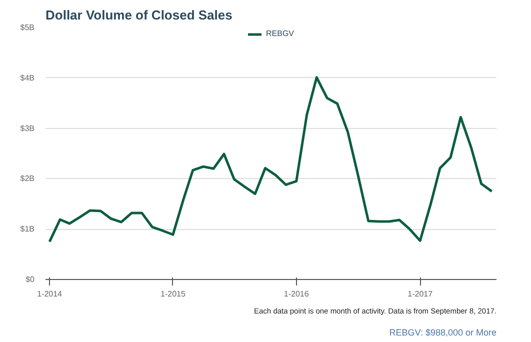 The height and width of the screenshot is (342, 531). Describe the element at coordinates (173, 294) in the screenshot. I see `x-tick-label: 1-2015` at that location.